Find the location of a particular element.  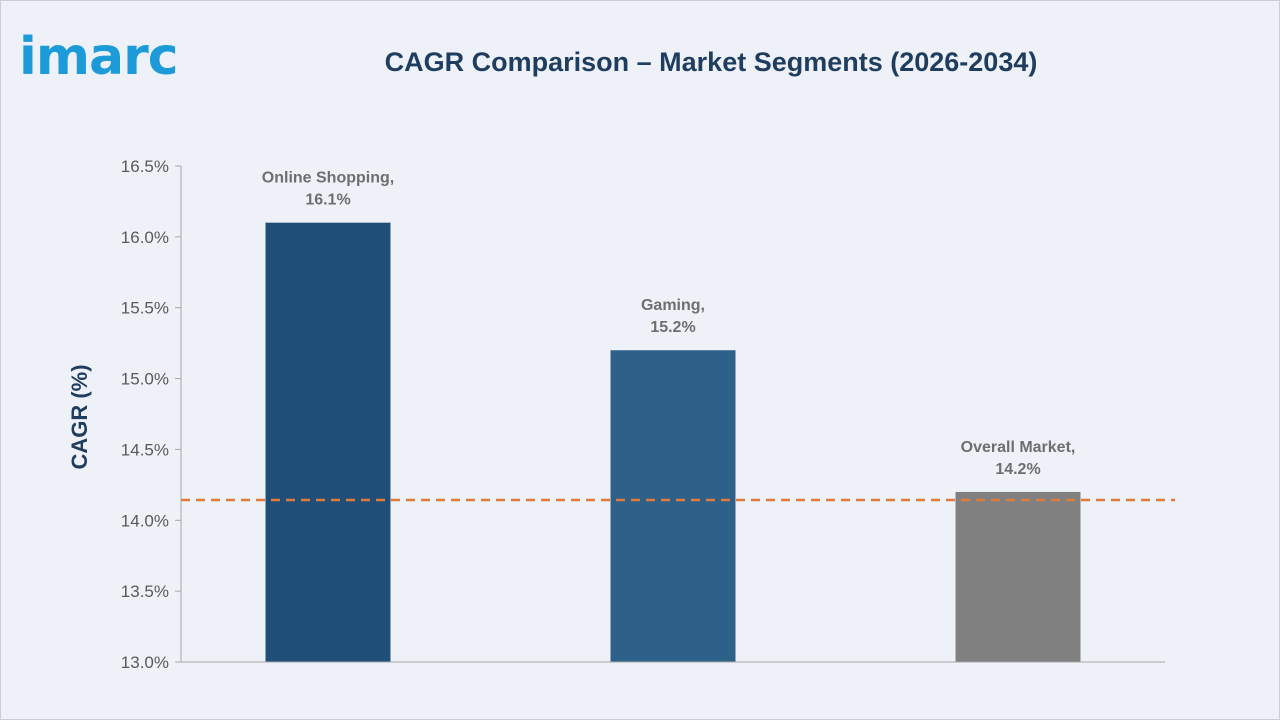

y-tick-label: 14.0% is located at coordinates (145, 520).